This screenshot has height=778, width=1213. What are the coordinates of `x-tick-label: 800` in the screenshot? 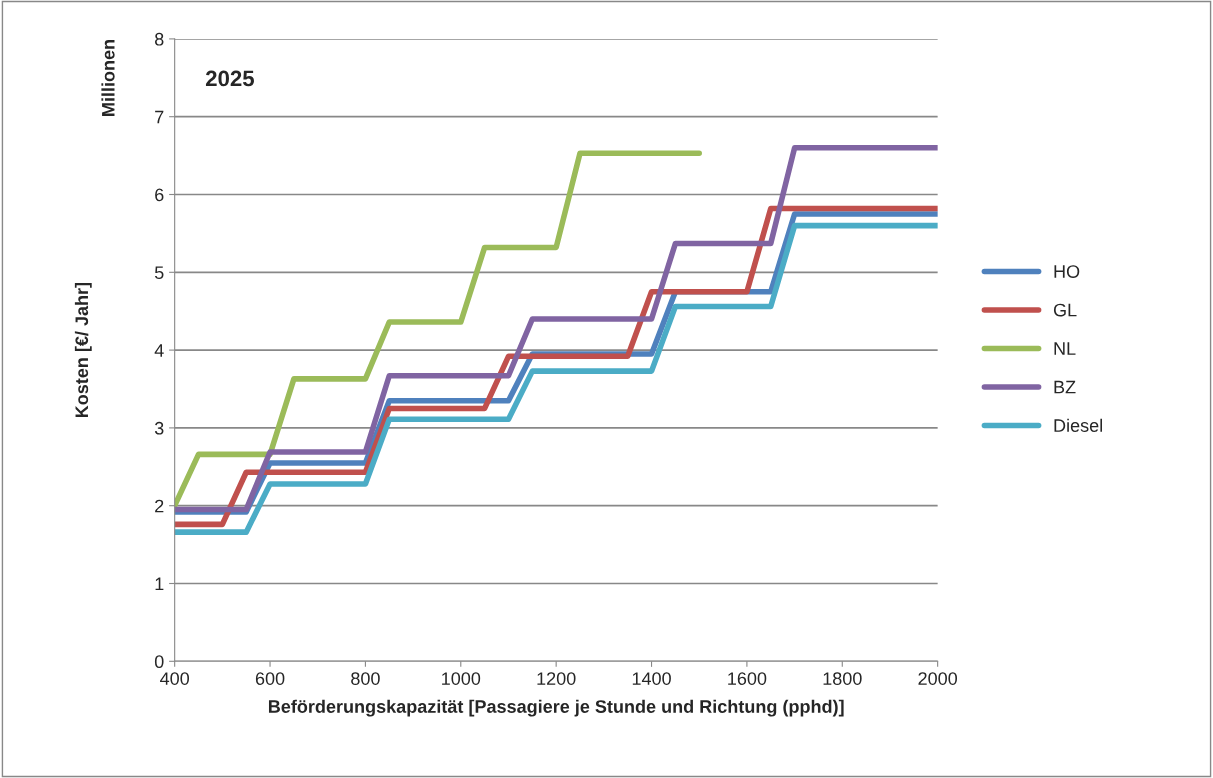 It's located at (365, 678).